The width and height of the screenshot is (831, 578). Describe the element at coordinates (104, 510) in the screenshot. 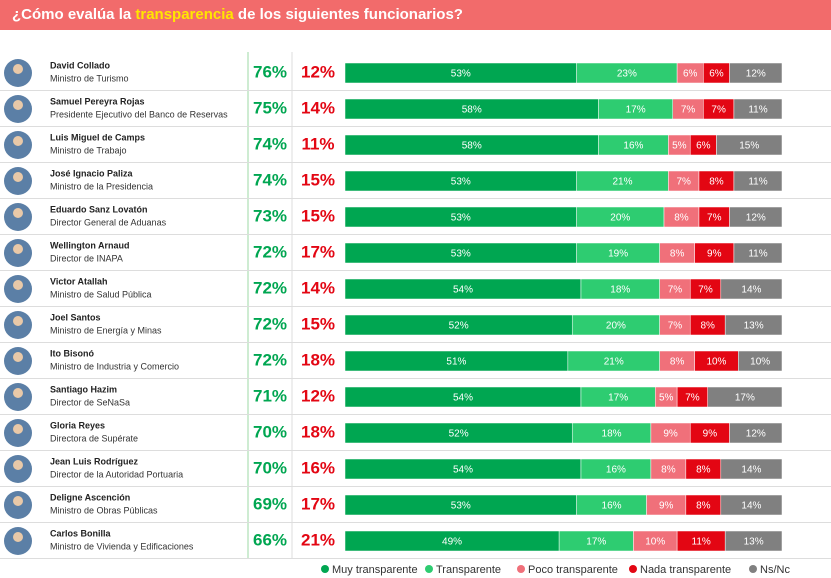

I see `person-role: Ministro de Obras Públicas` at that location.